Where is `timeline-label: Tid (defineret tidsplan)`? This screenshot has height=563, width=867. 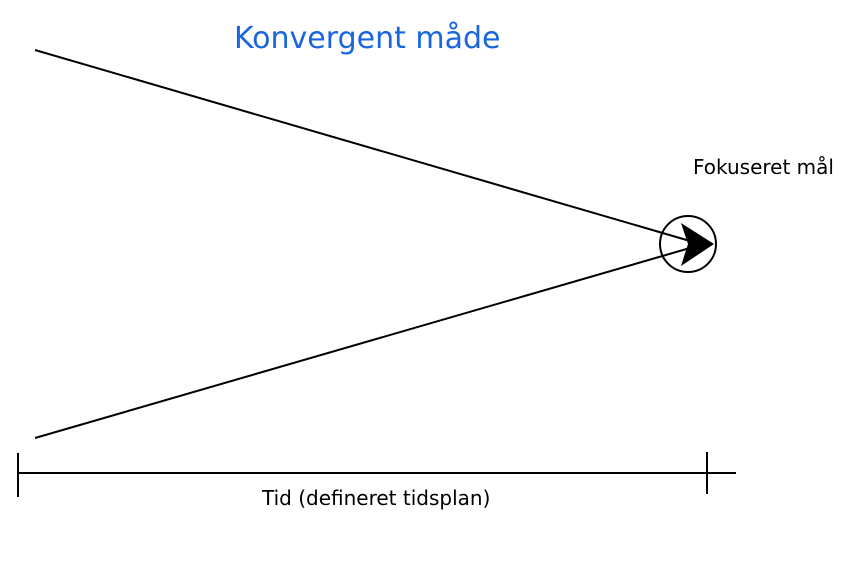
timeline-label: Tid (defineret tidsplan) is located at coordinates (376, 498).